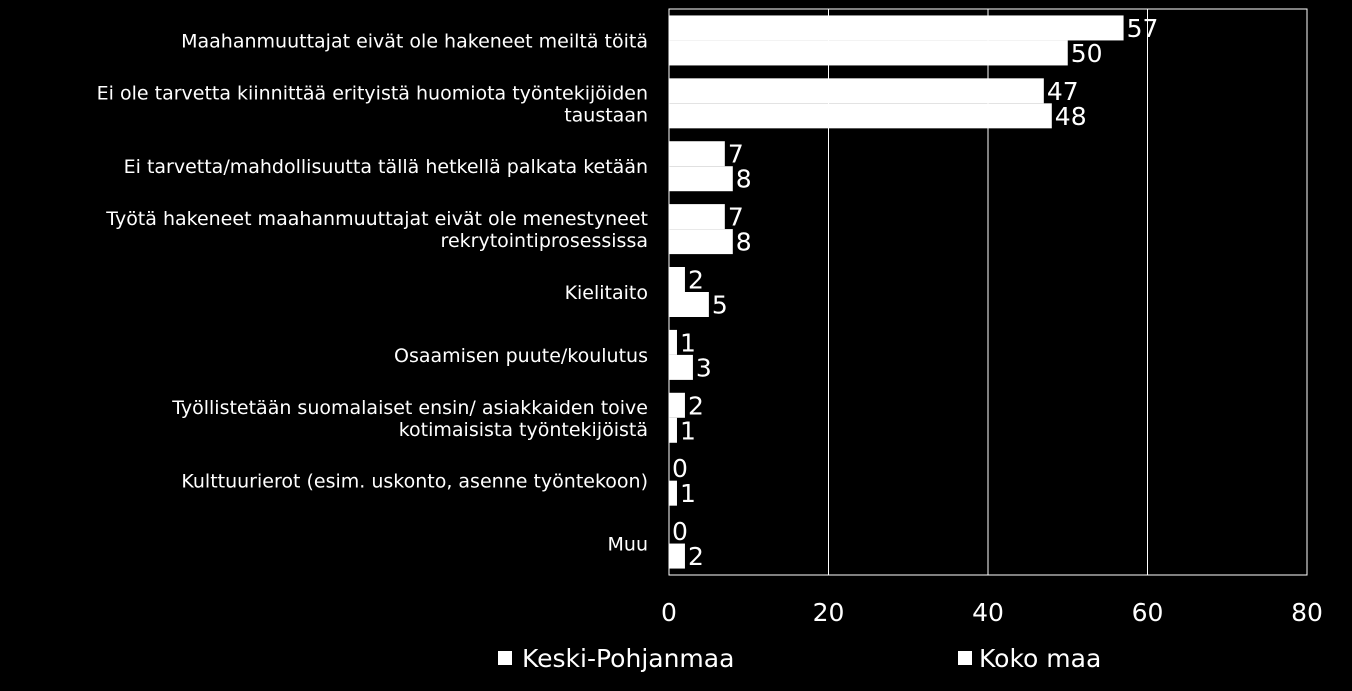 The height and width of the screenshot is (691, 1352). What do you see at coordinates (544, 241) in the screenshot?
I see `category-label-line: rekrytointiprosessissa` at bounding box center [544, 241].